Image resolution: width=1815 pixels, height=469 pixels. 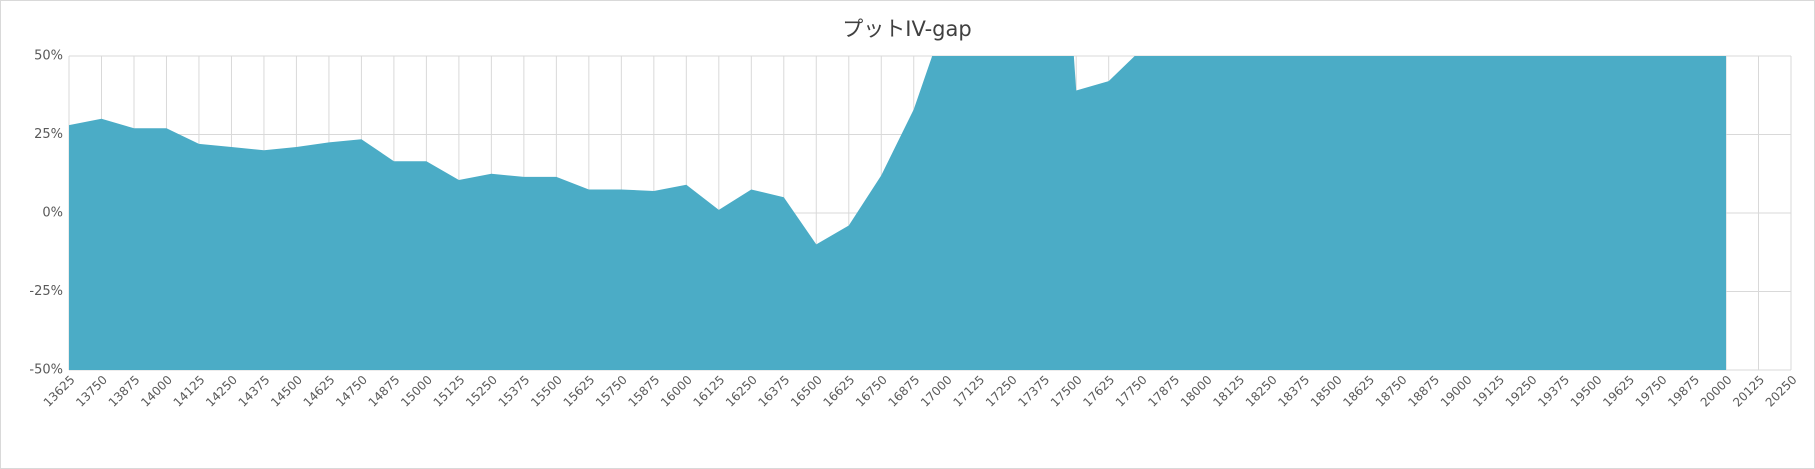 What do you see at coordinates (48, 56) in the screenshot?
I see `y-tick-label: 50%` at bounding box center [48, 56].